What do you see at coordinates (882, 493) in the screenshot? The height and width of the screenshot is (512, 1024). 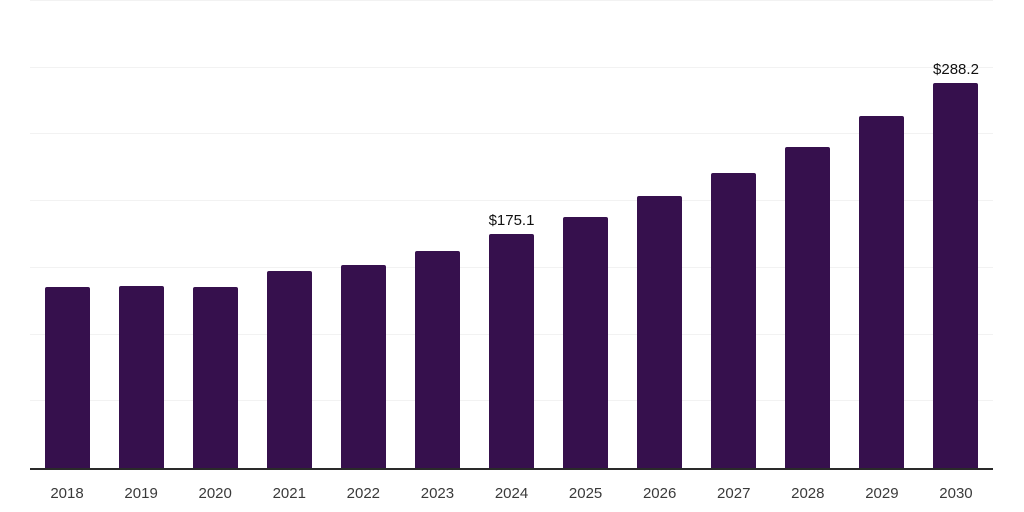 I see `x-tick-label: 2029` at bounding box center [882, 493].